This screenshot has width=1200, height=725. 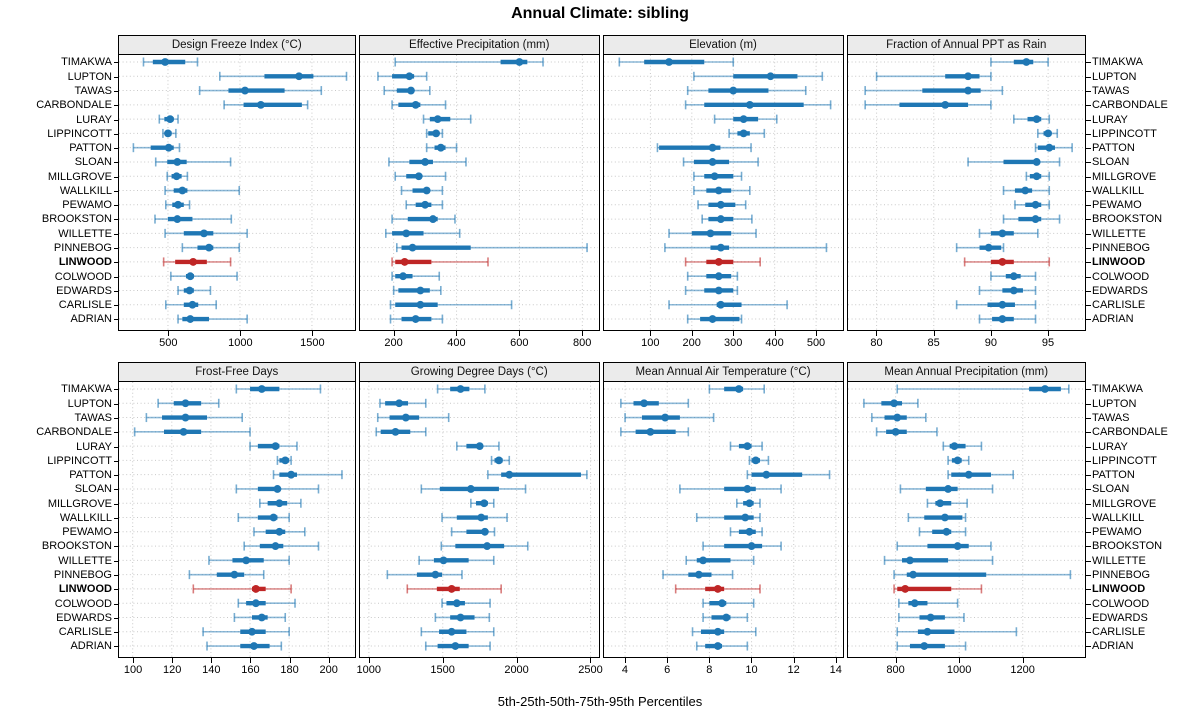 What do you see at coordinates (1110, 119) in the screenshot?
I see `site-label-right-luray: LURAY` at bounding box center [1110, 119].